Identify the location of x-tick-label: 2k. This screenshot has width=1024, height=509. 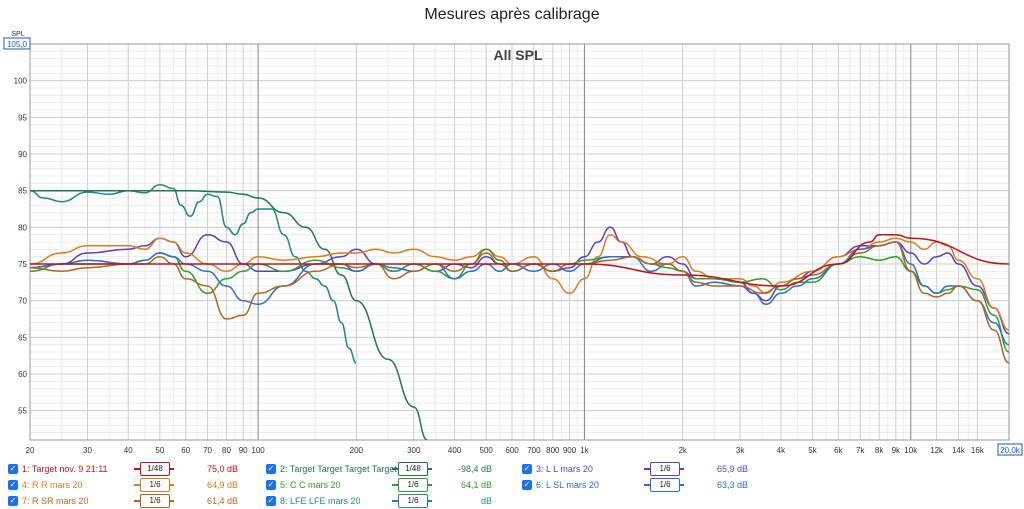
(682, 450).